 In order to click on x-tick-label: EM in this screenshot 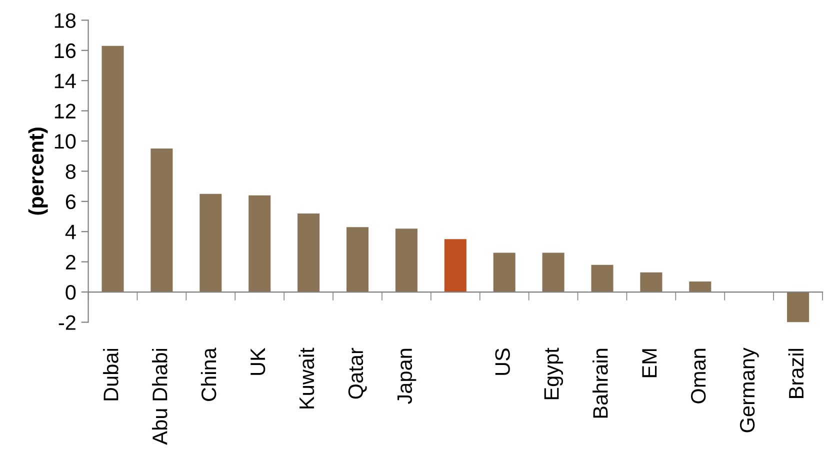, I will do `click(649, 363)`.